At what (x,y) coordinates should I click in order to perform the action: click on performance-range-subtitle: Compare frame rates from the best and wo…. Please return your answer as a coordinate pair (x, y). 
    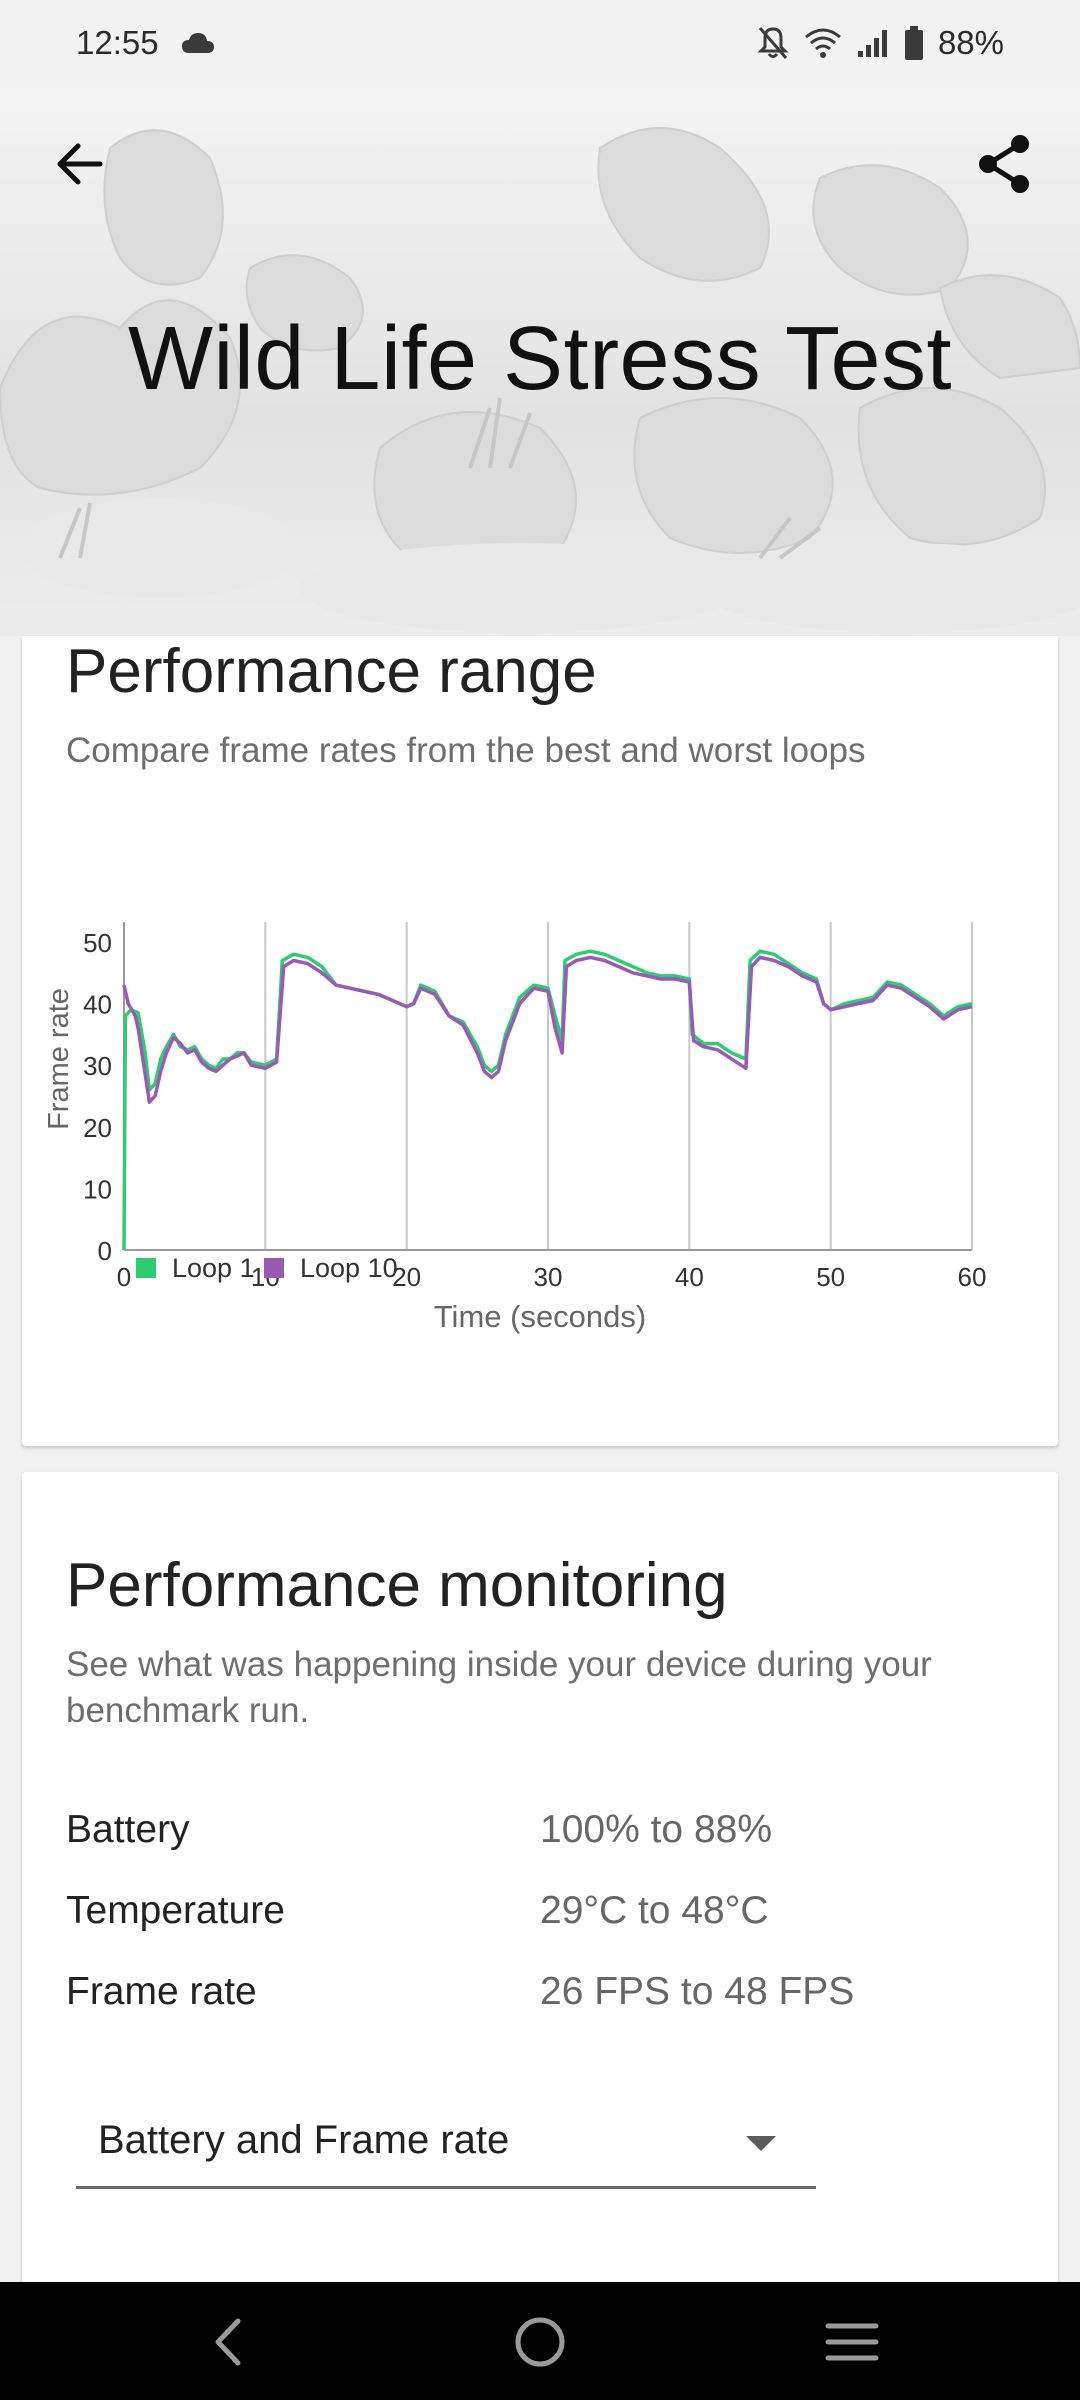
    Looking at the image, I should click on (466, 750).